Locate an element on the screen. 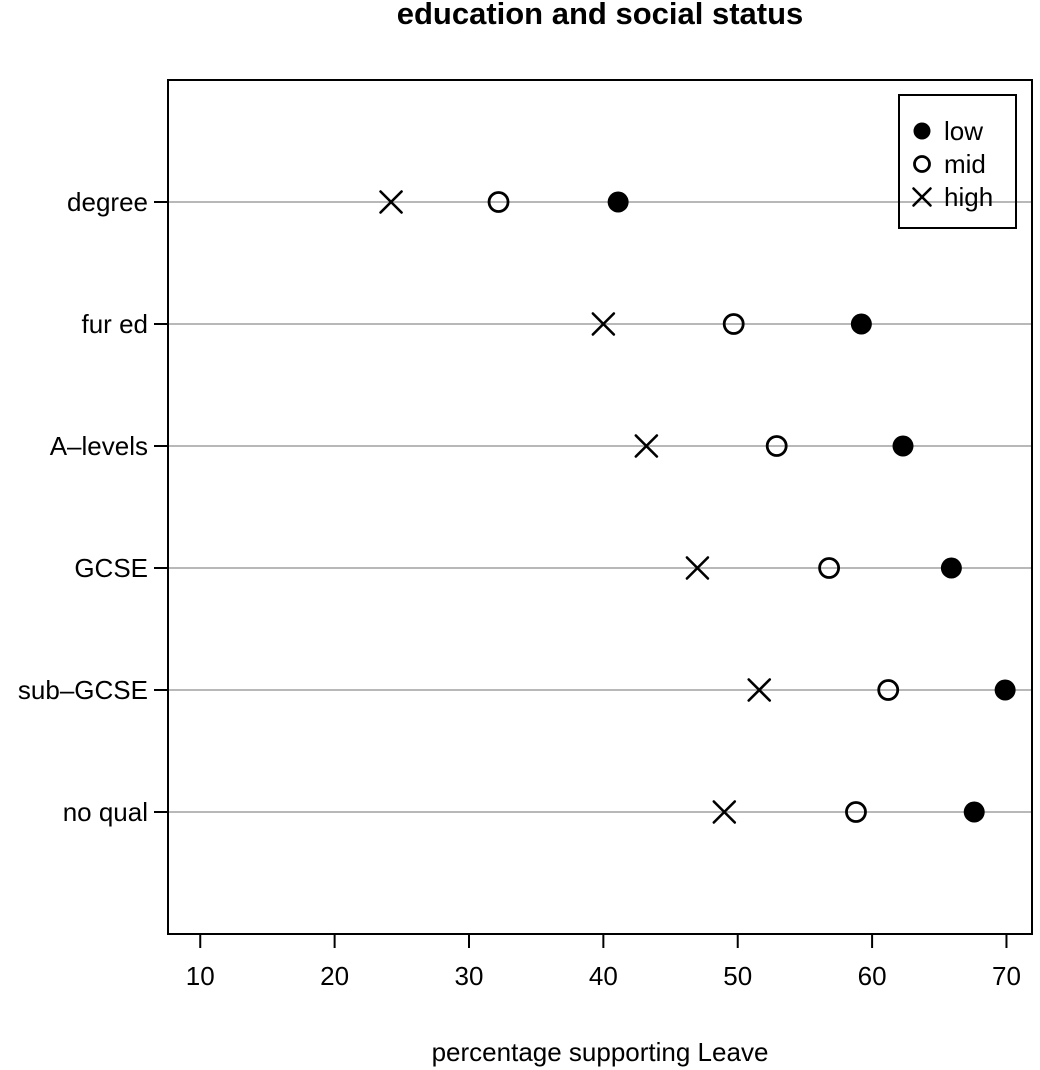 Image resolution: width=1040 pixels, height=1070 pixels. x-tick-label-70: 70 is located at coordinates (1006, 976).